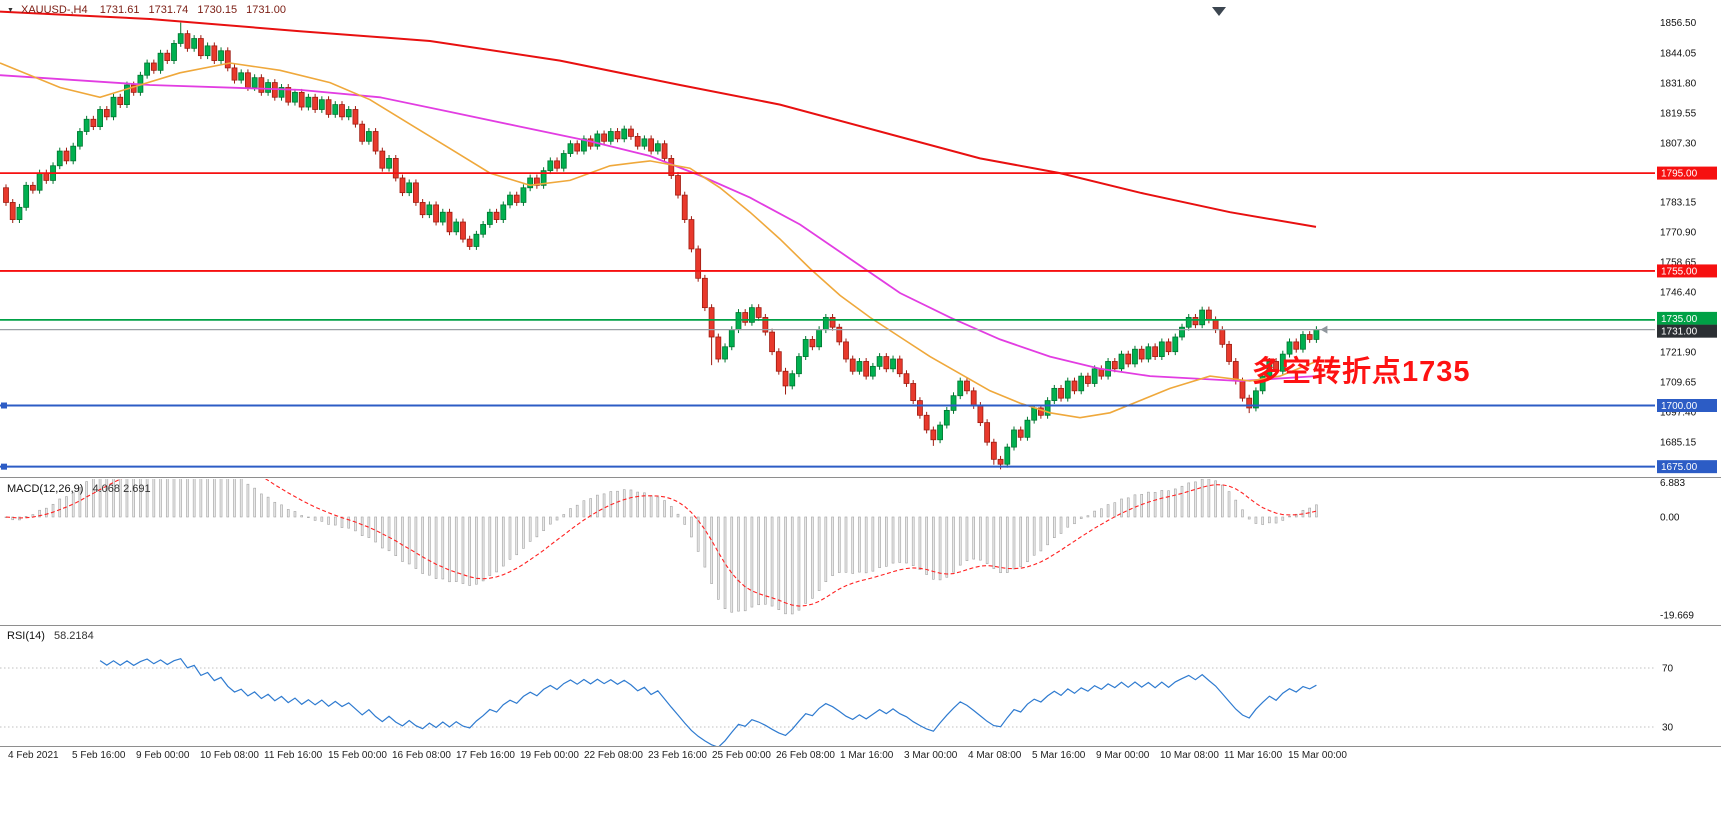  What do you see at coordinates (168, 10) in the screenshot?
I see `high-value: 1731.74` at bounding box center [168, 10].